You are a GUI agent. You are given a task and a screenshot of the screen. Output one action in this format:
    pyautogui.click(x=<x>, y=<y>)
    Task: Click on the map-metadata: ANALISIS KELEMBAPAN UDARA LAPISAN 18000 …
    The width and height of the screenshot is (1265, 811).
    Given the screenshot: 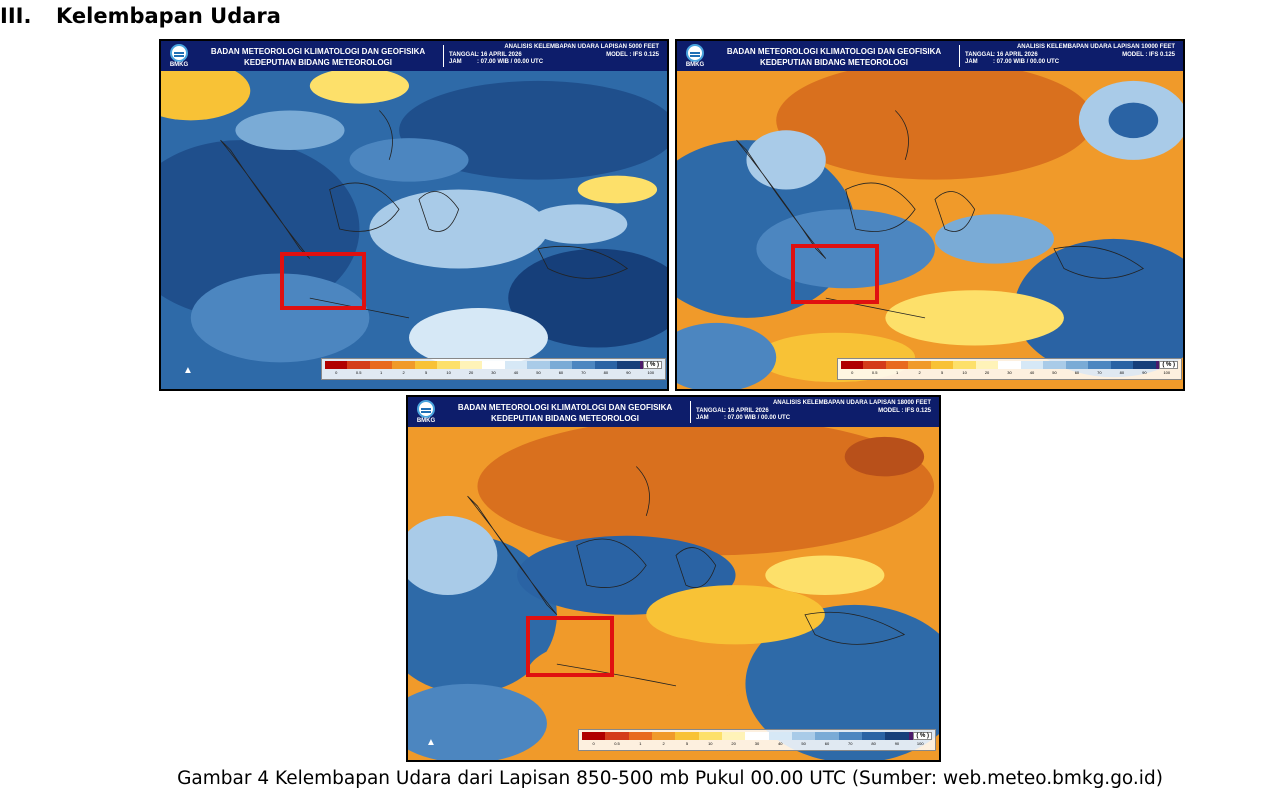 What is the action you would take?
    pyautogui.click(x=813, y=410)
    